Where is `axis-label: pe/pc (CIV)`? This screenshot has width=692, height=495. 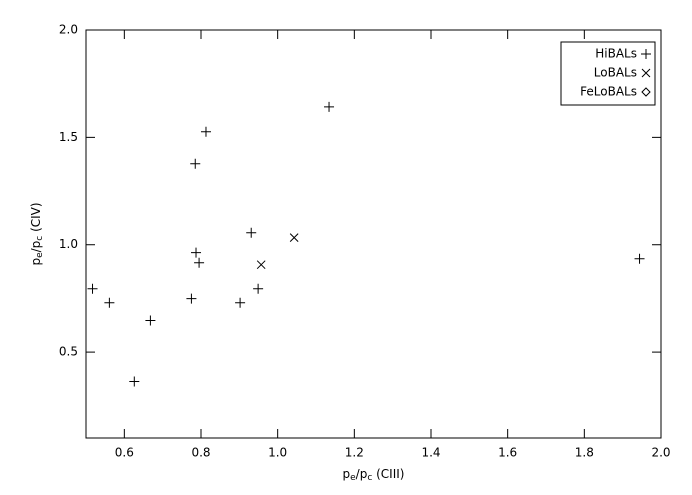 axis-label: pe/pc (CIV) is located at coordinates (37, 233).